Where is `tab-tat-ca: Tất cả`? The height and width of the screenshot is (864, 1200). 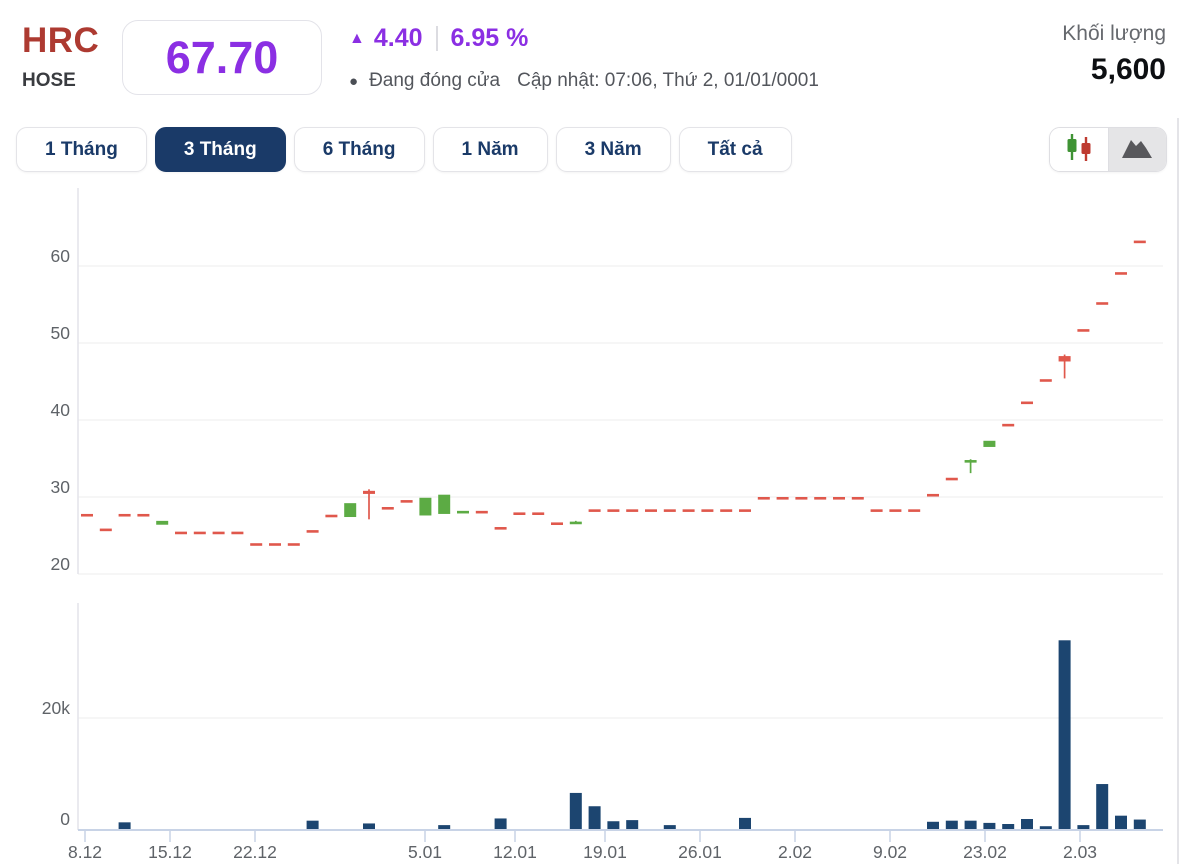
tab-tat-ca: Tất cả is located at coordinates (735, 149).